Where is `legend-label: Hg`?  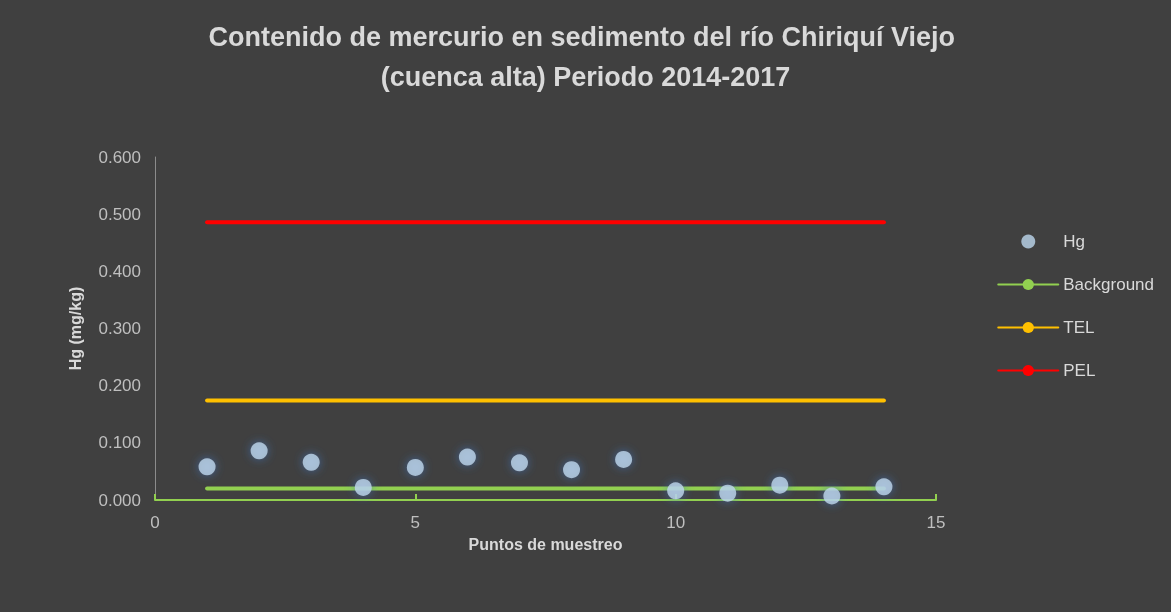
legend-label: Hg is located at coordinates (1074, 241).